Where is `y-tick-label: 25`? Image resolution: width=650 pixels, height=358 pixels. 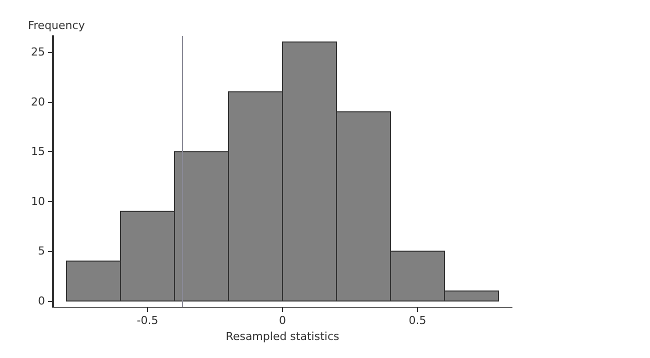
y-tick-label: 25 is located at coordinates (38, 51).